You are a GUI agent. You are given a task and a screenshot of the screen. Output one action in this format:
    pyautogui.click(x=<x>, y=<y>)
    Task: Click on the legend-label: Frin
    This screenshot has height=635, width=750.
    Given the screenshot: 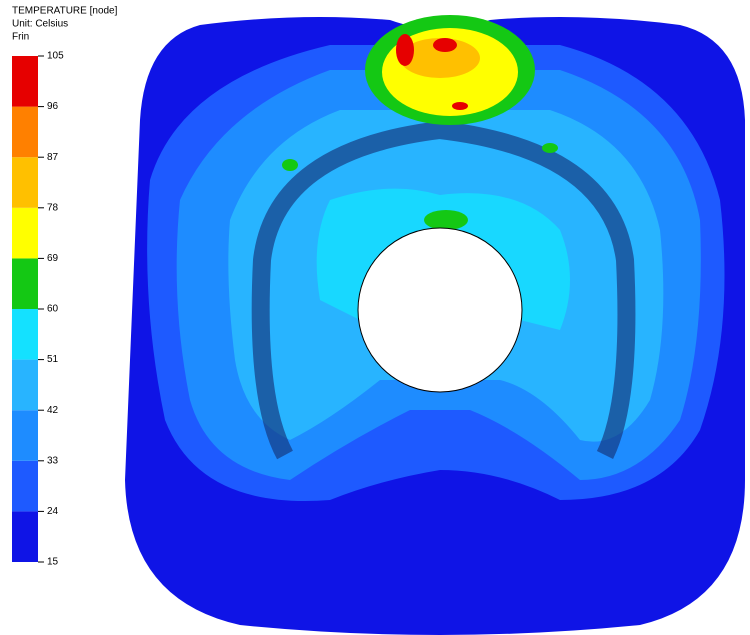 What is the action you would take?
    pyautogui.click(x=20, y=37)
    